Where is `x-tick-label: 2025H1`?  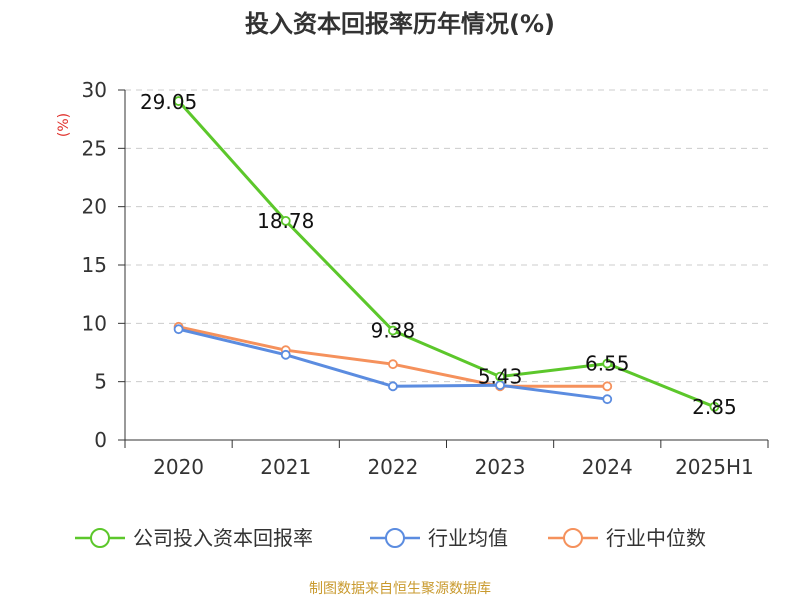
x-tick-label: 2025H1 is located at coordinates (714, 467).